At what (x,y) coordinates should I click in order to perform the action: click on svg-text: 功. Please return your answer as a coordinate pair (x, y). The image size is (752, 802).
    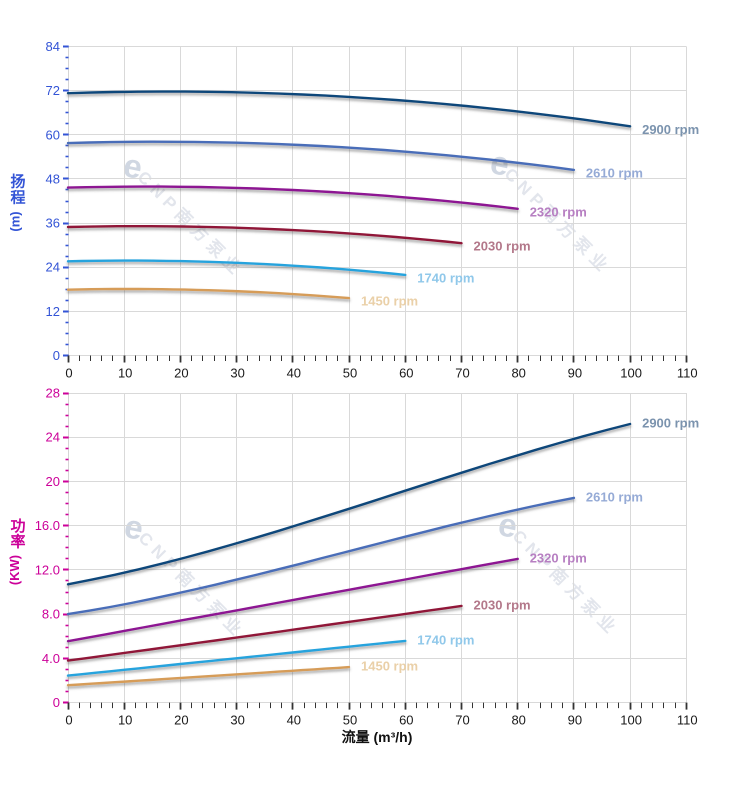
    Looking at the image, I should click on (17, 526).